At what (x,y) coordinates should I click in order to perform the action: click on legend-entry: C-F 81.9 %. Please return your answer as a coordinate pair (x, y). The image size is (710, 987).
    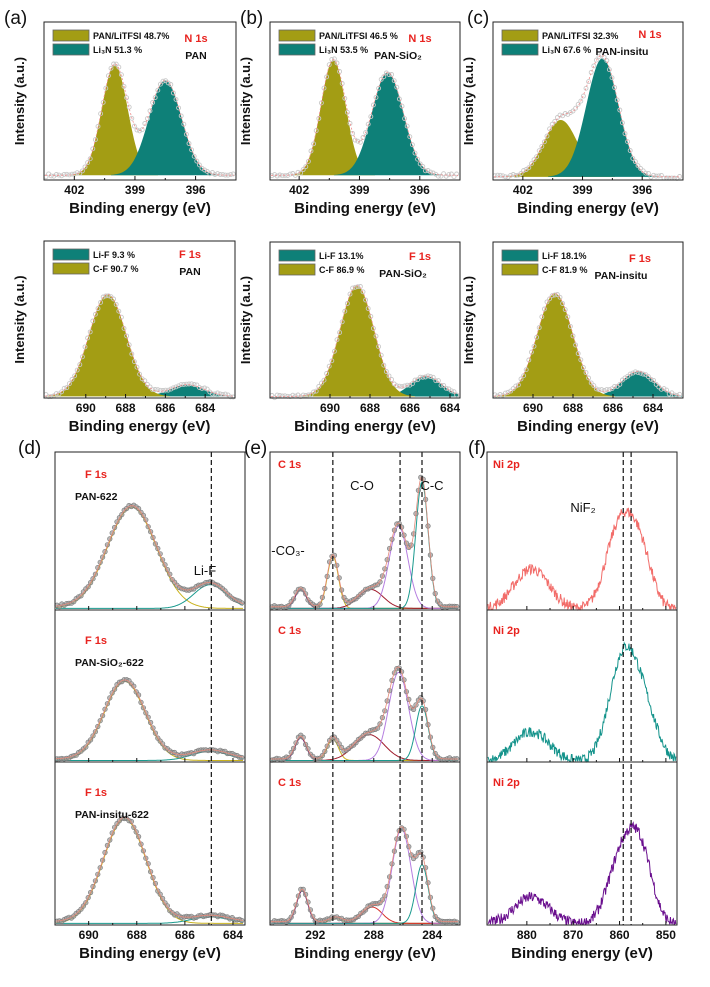
    Looking at the image, I should click on (565, 270).